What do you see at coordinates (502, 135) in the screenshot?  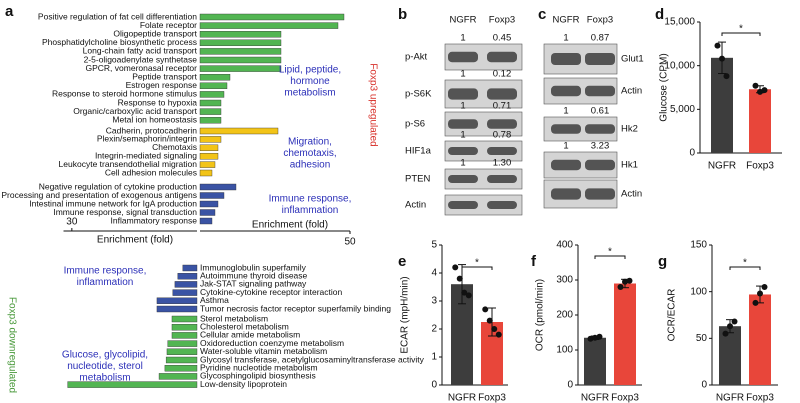 I see `quantification: 0.78` at bounding box center [502, 135].